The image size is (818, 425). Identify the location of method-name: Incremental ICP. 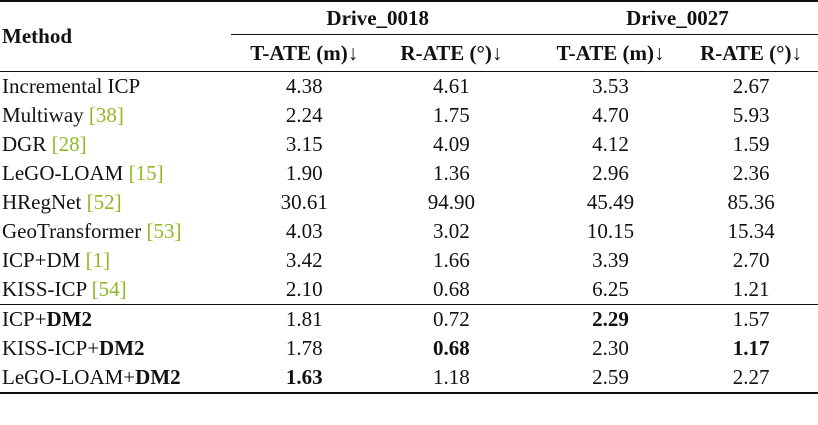
(71, 86).